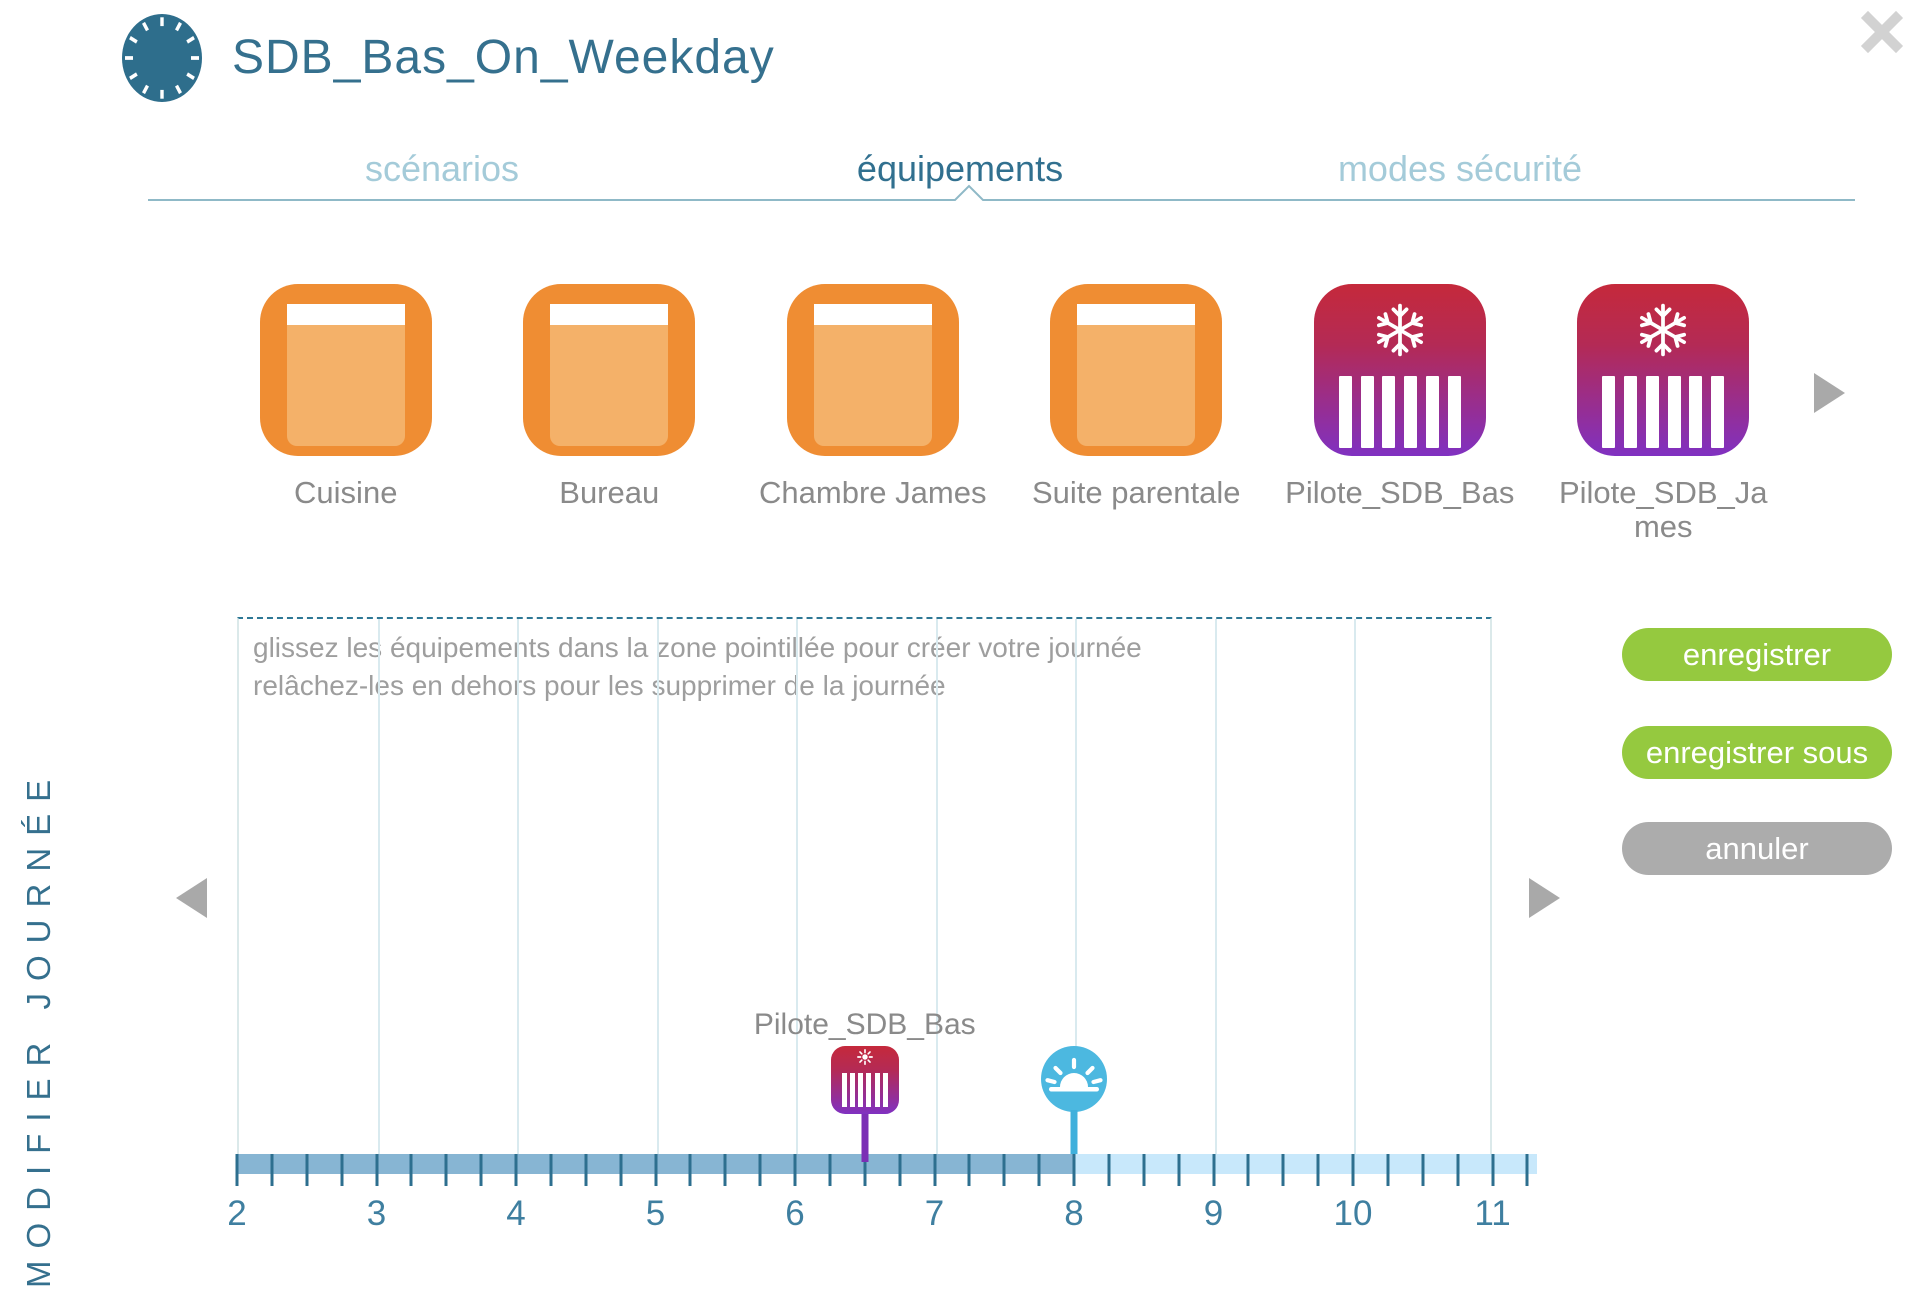  I want to click on cancel-button: annuler, so click(1757, 848).